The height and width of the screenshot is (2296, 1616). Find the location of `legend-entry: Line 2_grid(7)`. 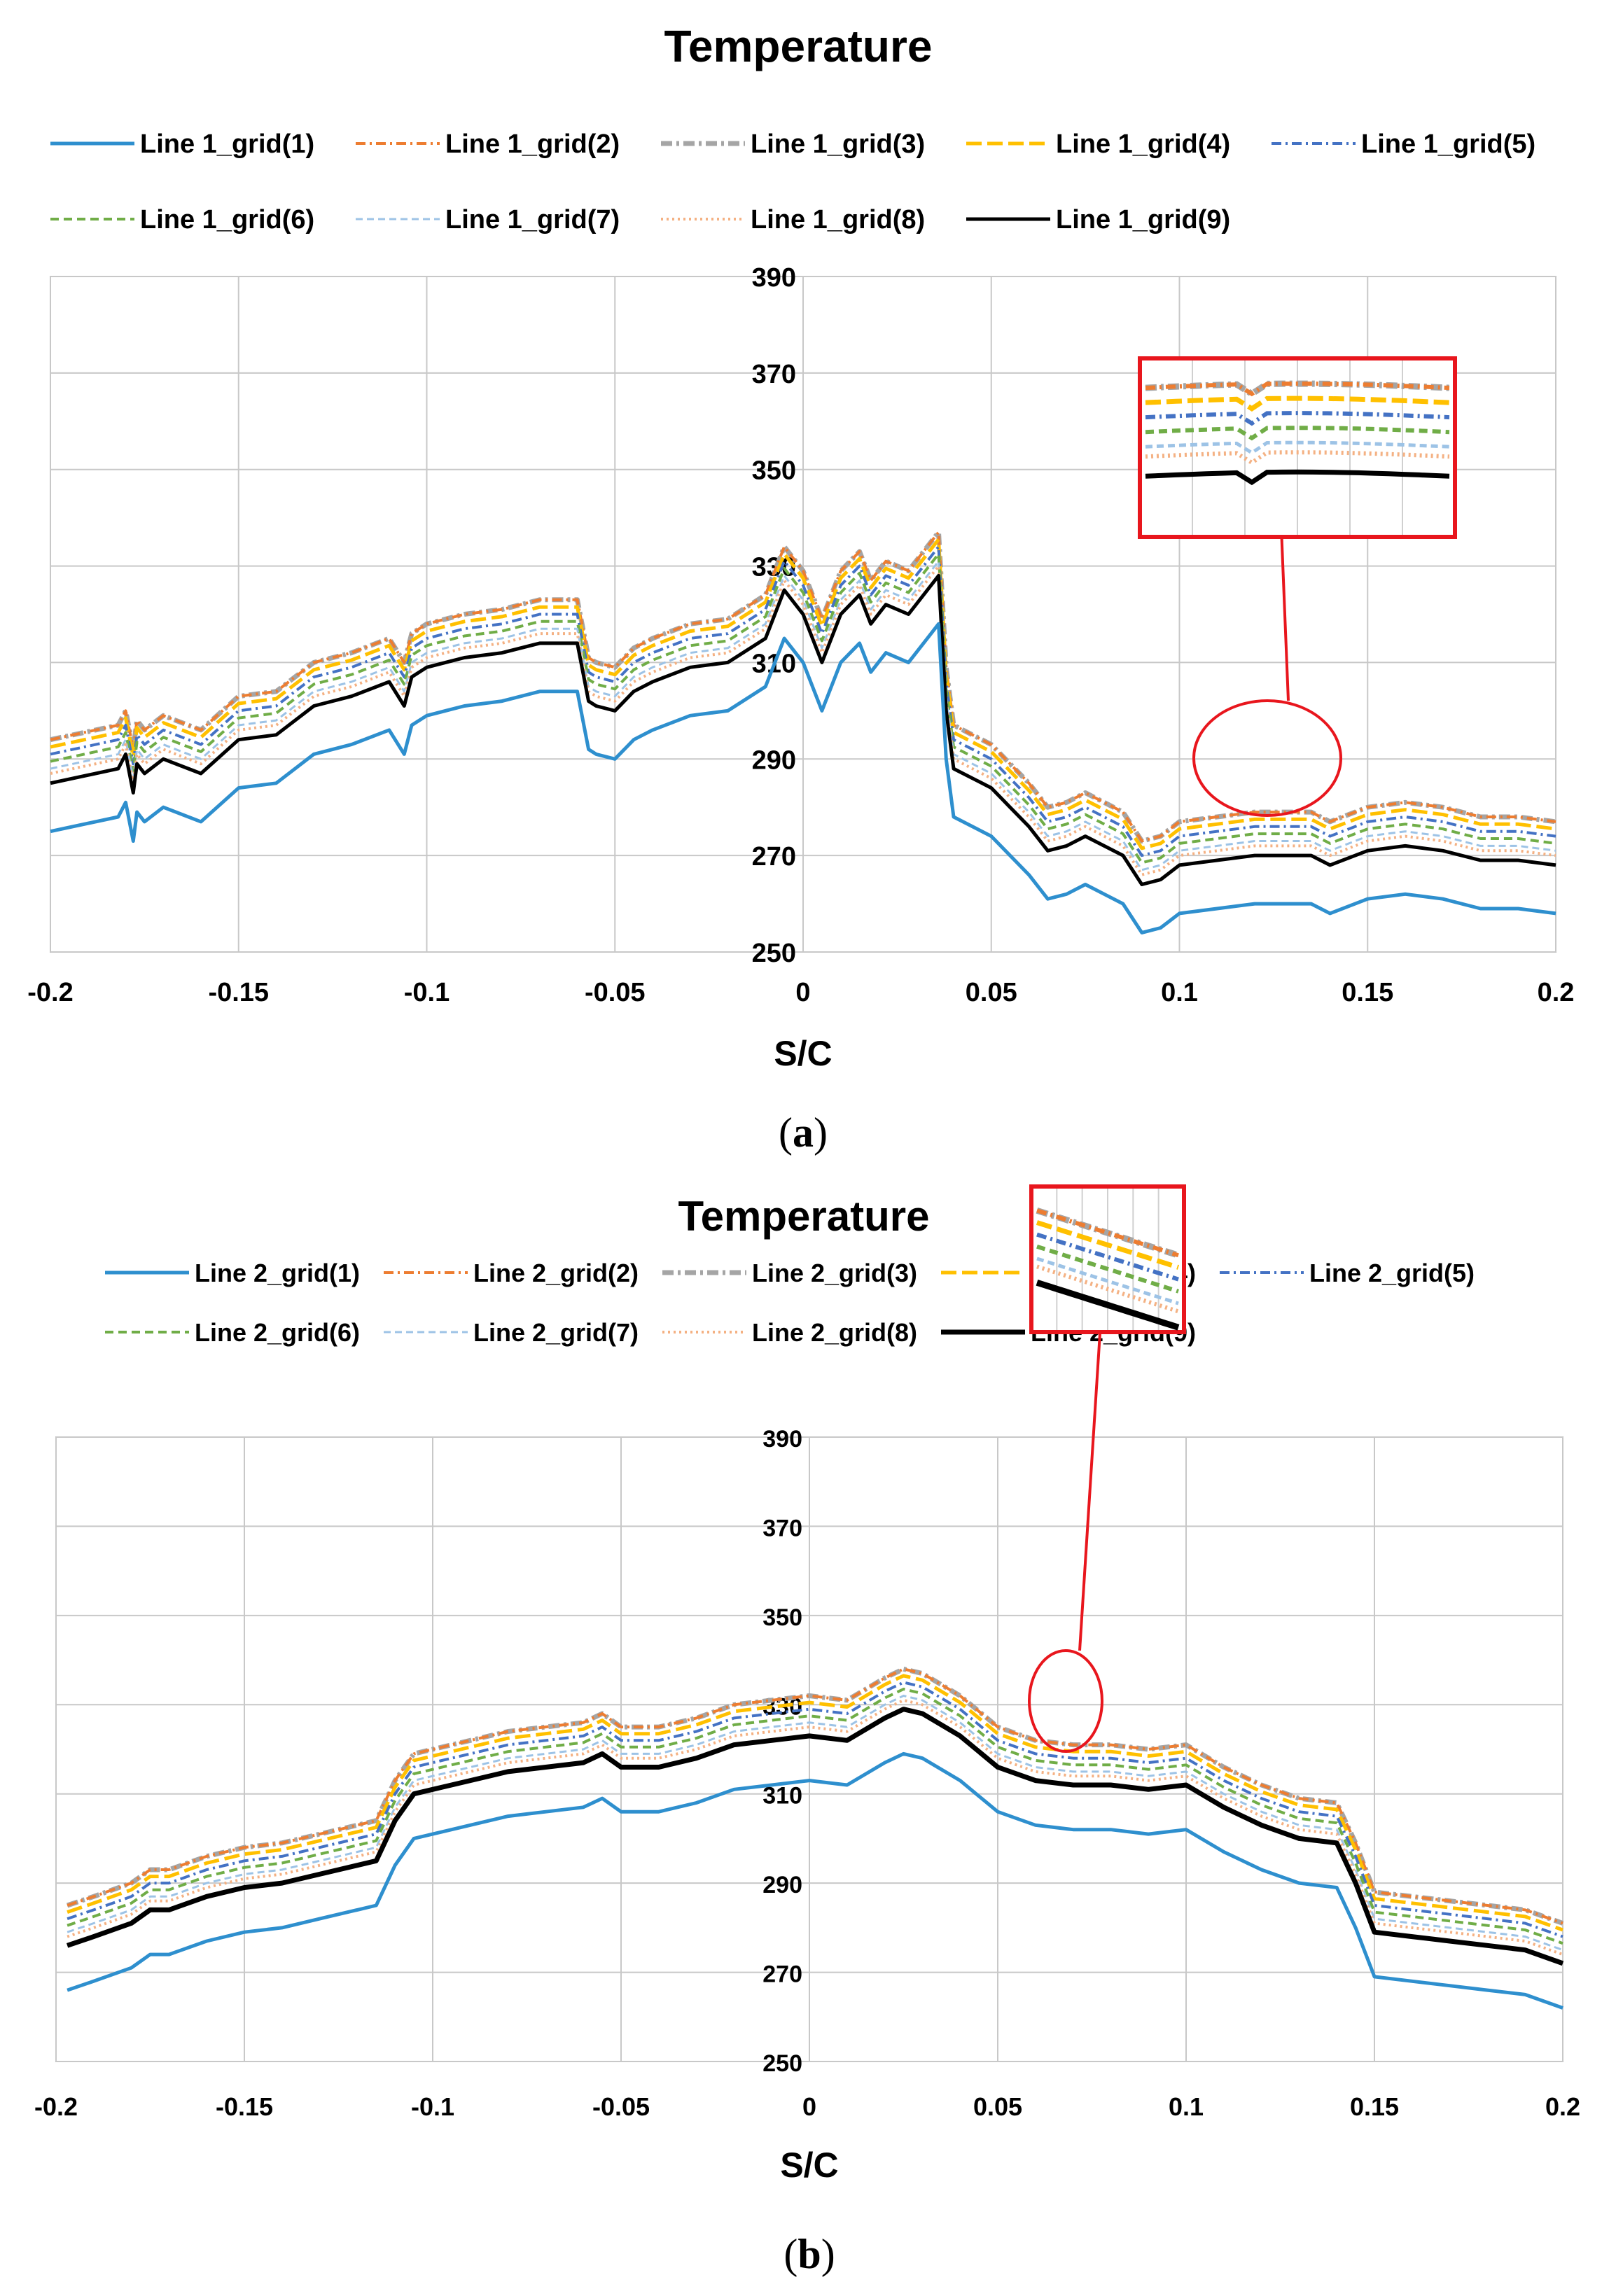

legend-entry: Line 2_grid(7) is located at coordinates (511, 1332).